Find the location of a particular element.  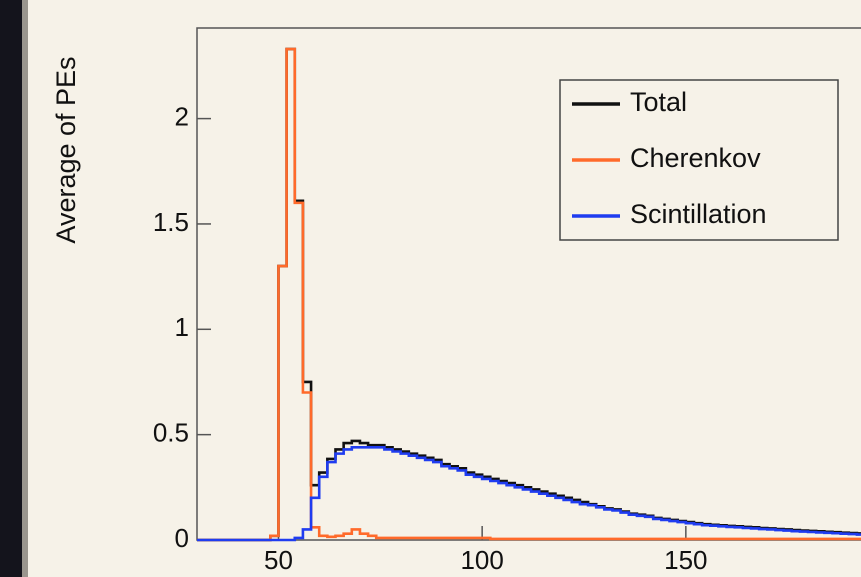

y-axis-label: Average of PEs is located at coordinates (66, 149).